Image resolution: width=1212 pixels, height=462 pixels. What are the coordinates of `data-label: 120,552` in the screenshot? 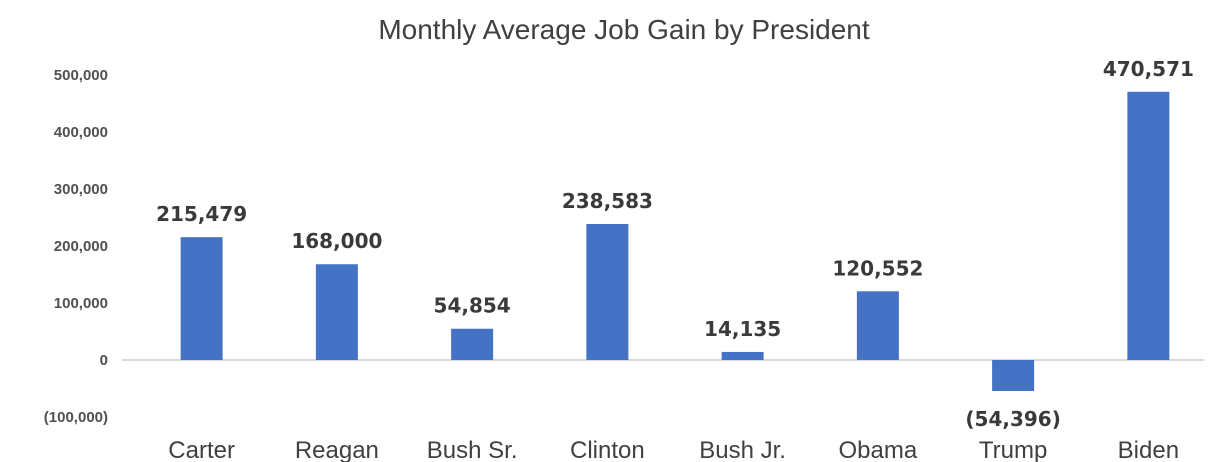 It's located at (877, 268).